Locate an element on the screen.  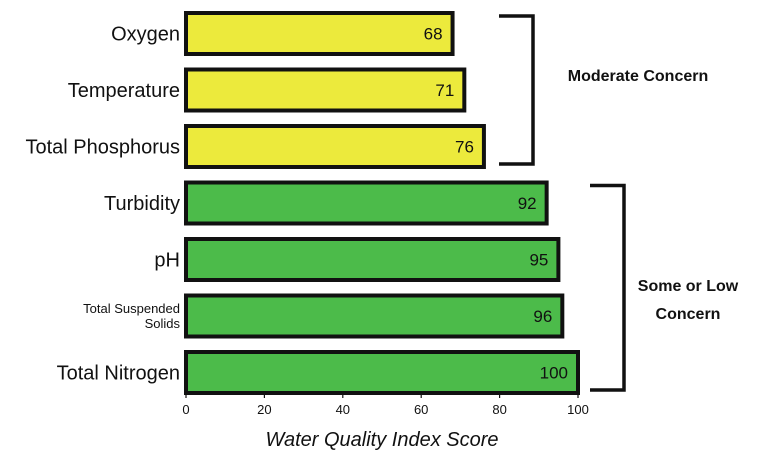
x-axis: 0 20 40 60 80 100 is located at coordinates (385, 404).